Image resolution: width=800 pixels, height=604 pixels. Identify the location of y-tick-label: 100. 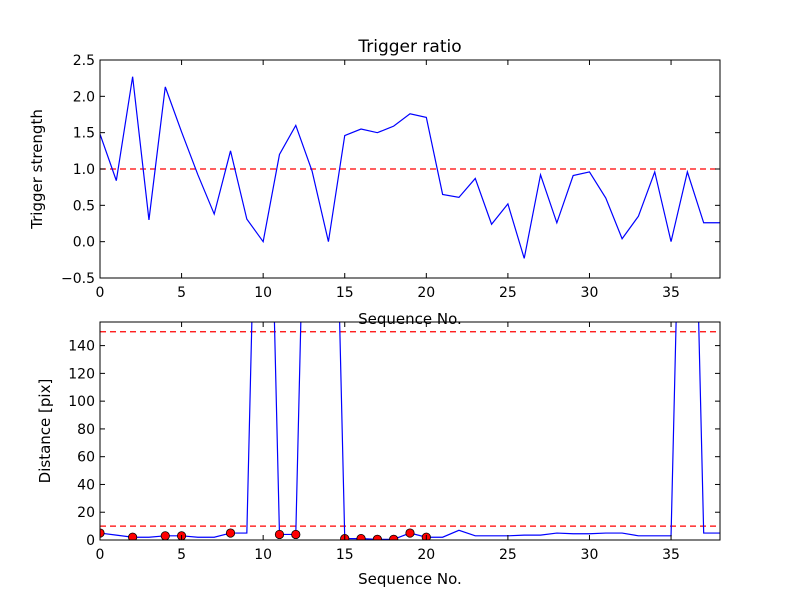
(81, 402).